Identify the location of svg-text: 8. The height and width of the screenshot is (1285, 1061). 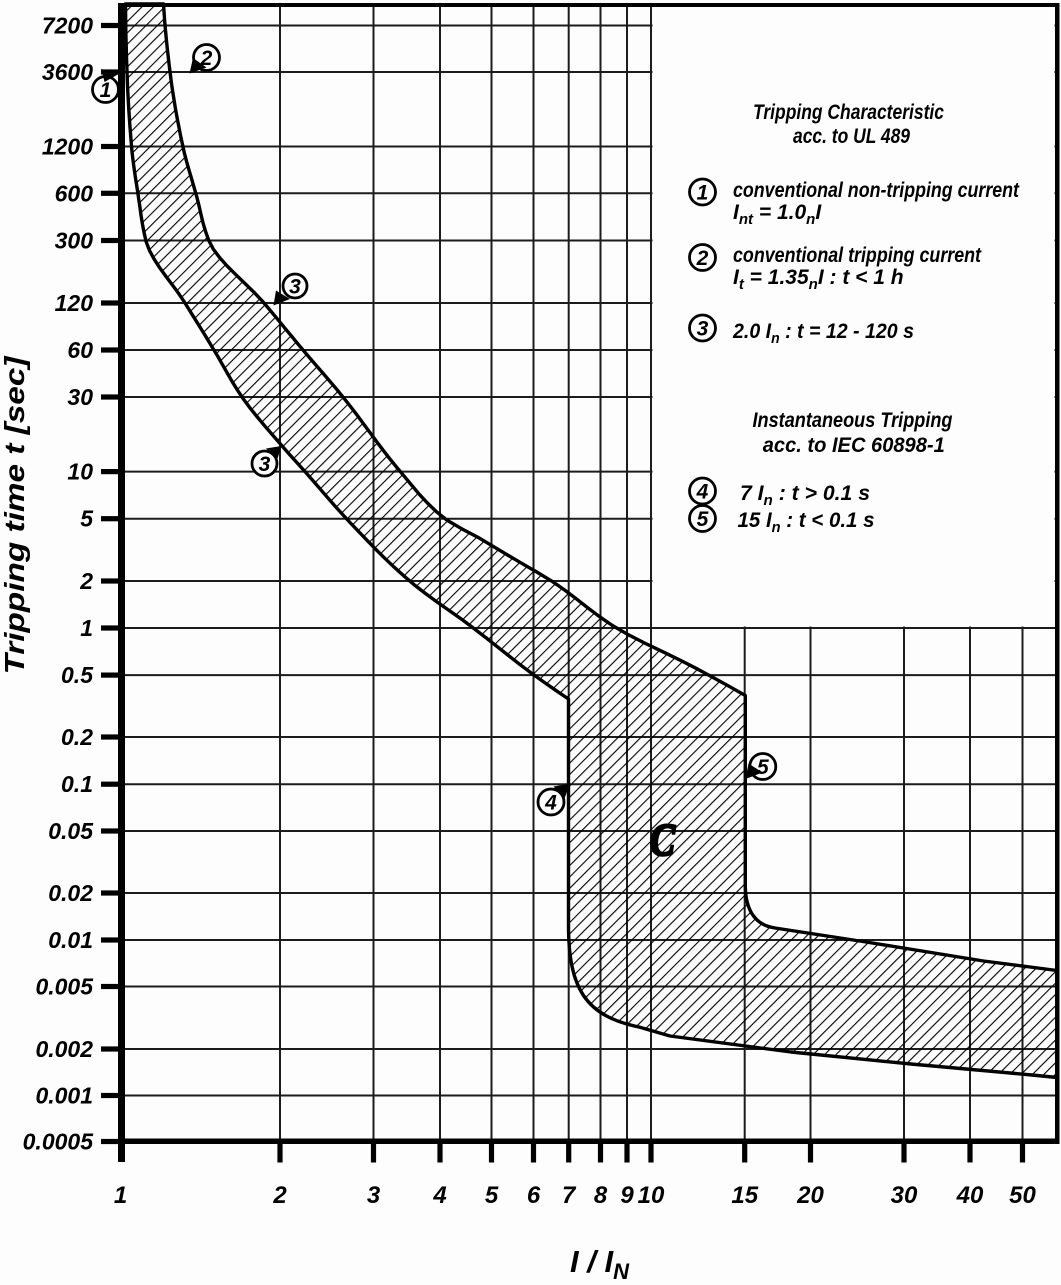
(601, 1195).